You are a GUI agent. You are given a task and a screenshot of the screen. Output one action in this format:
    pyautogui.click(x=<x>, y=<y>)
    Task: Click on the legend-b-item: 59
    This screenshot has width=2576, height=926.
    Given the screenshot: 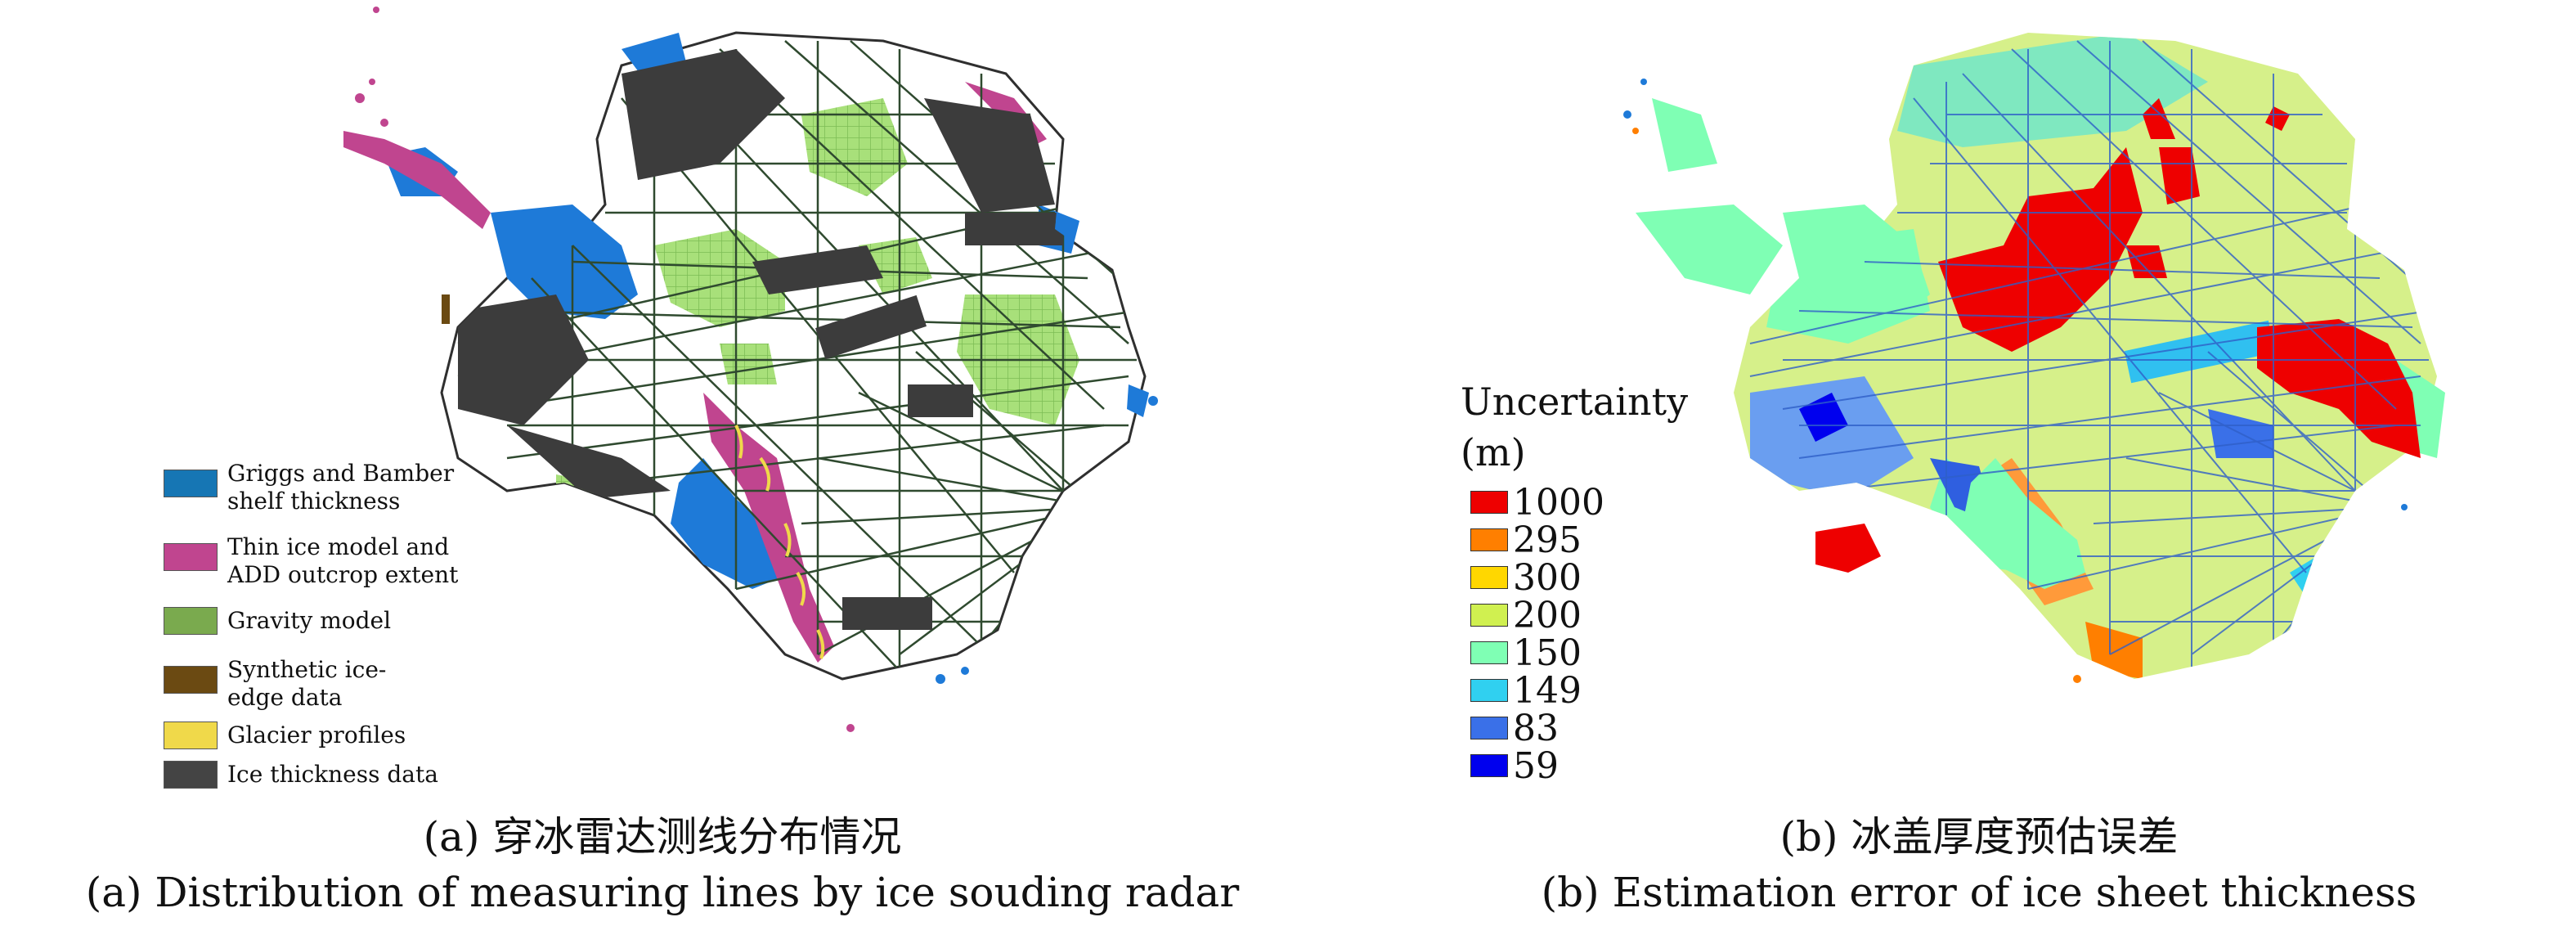 What is the action you would take?
    pyautogui.click(x=1576, y=767)
    